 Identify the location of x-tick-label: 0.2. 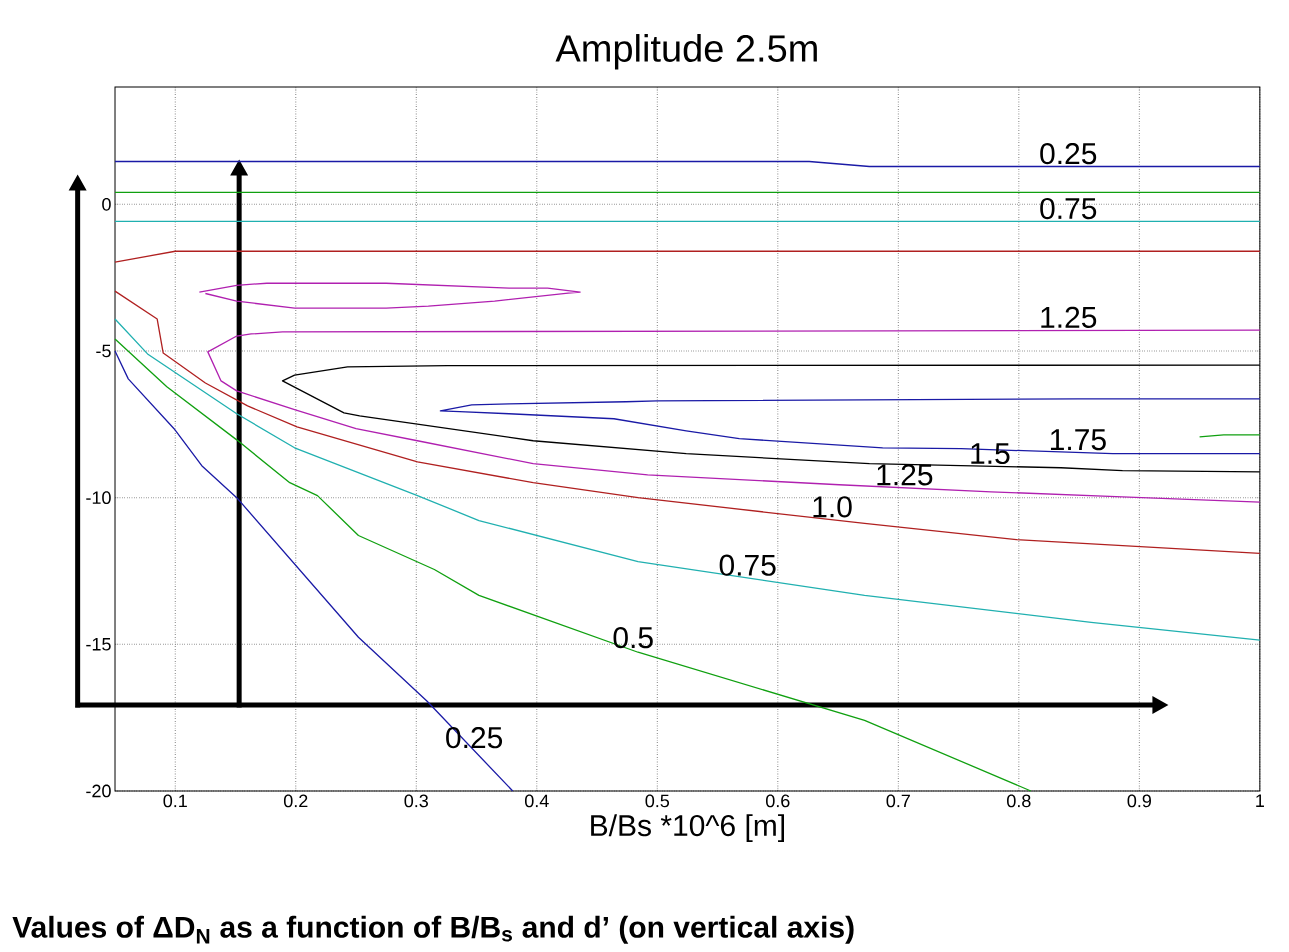
(295, 801).